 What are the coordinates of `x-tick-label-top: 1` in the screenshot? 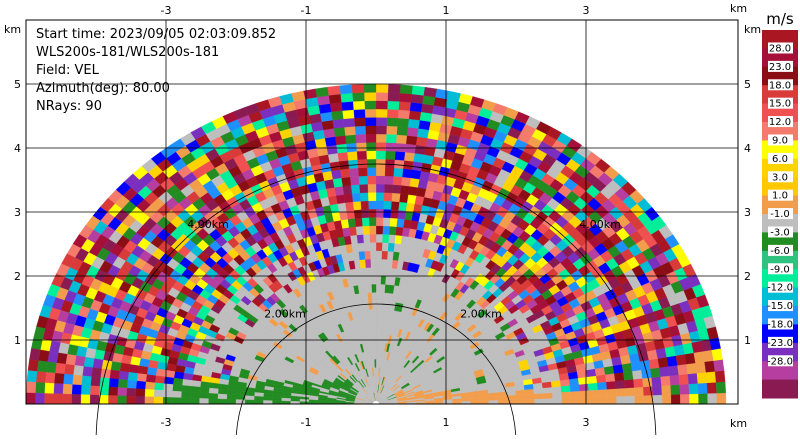 It's located at (446, 10).